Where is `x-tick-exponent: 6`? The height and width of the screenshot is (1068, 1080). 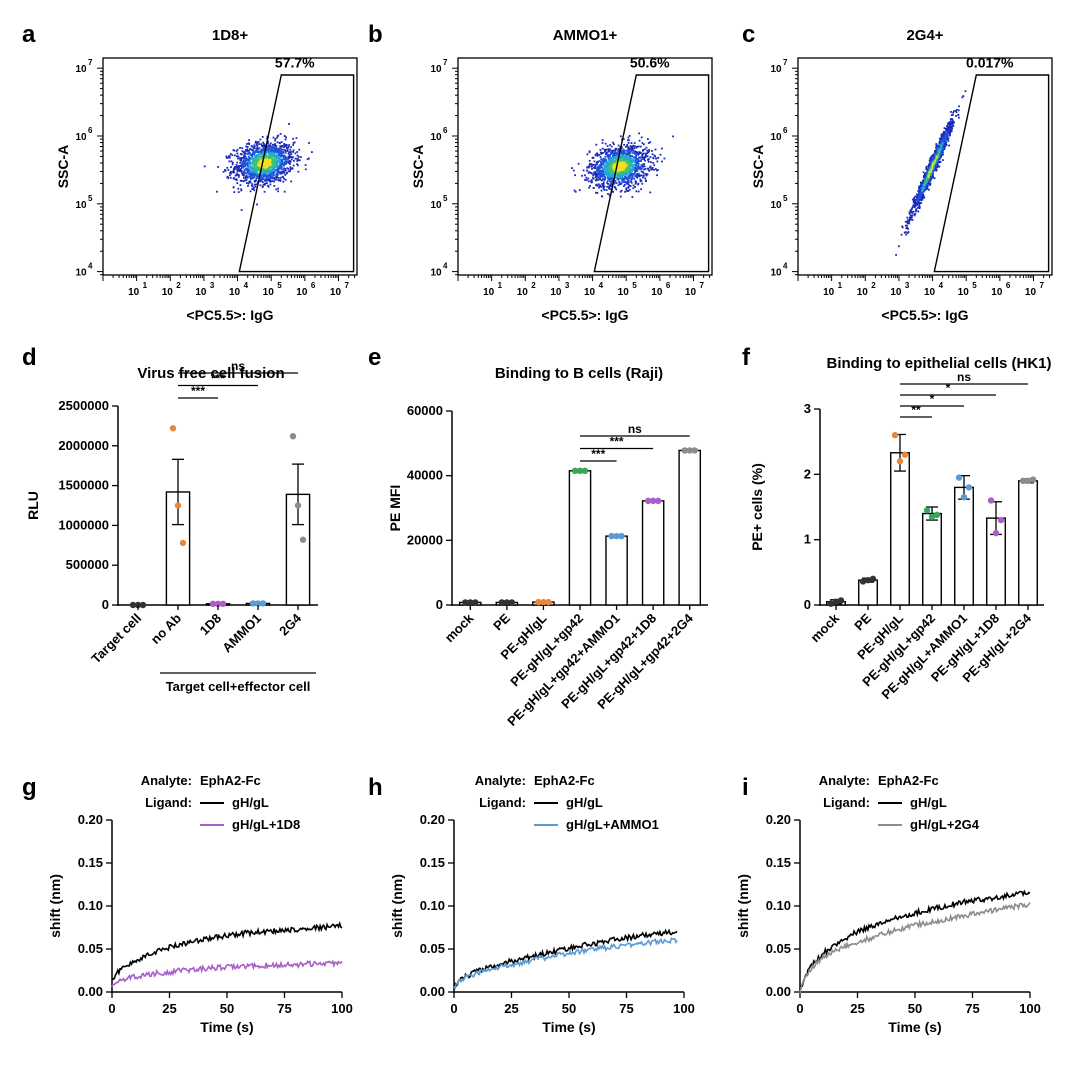 x-tick-exponent: 6 is located at coordinates (313, 285).